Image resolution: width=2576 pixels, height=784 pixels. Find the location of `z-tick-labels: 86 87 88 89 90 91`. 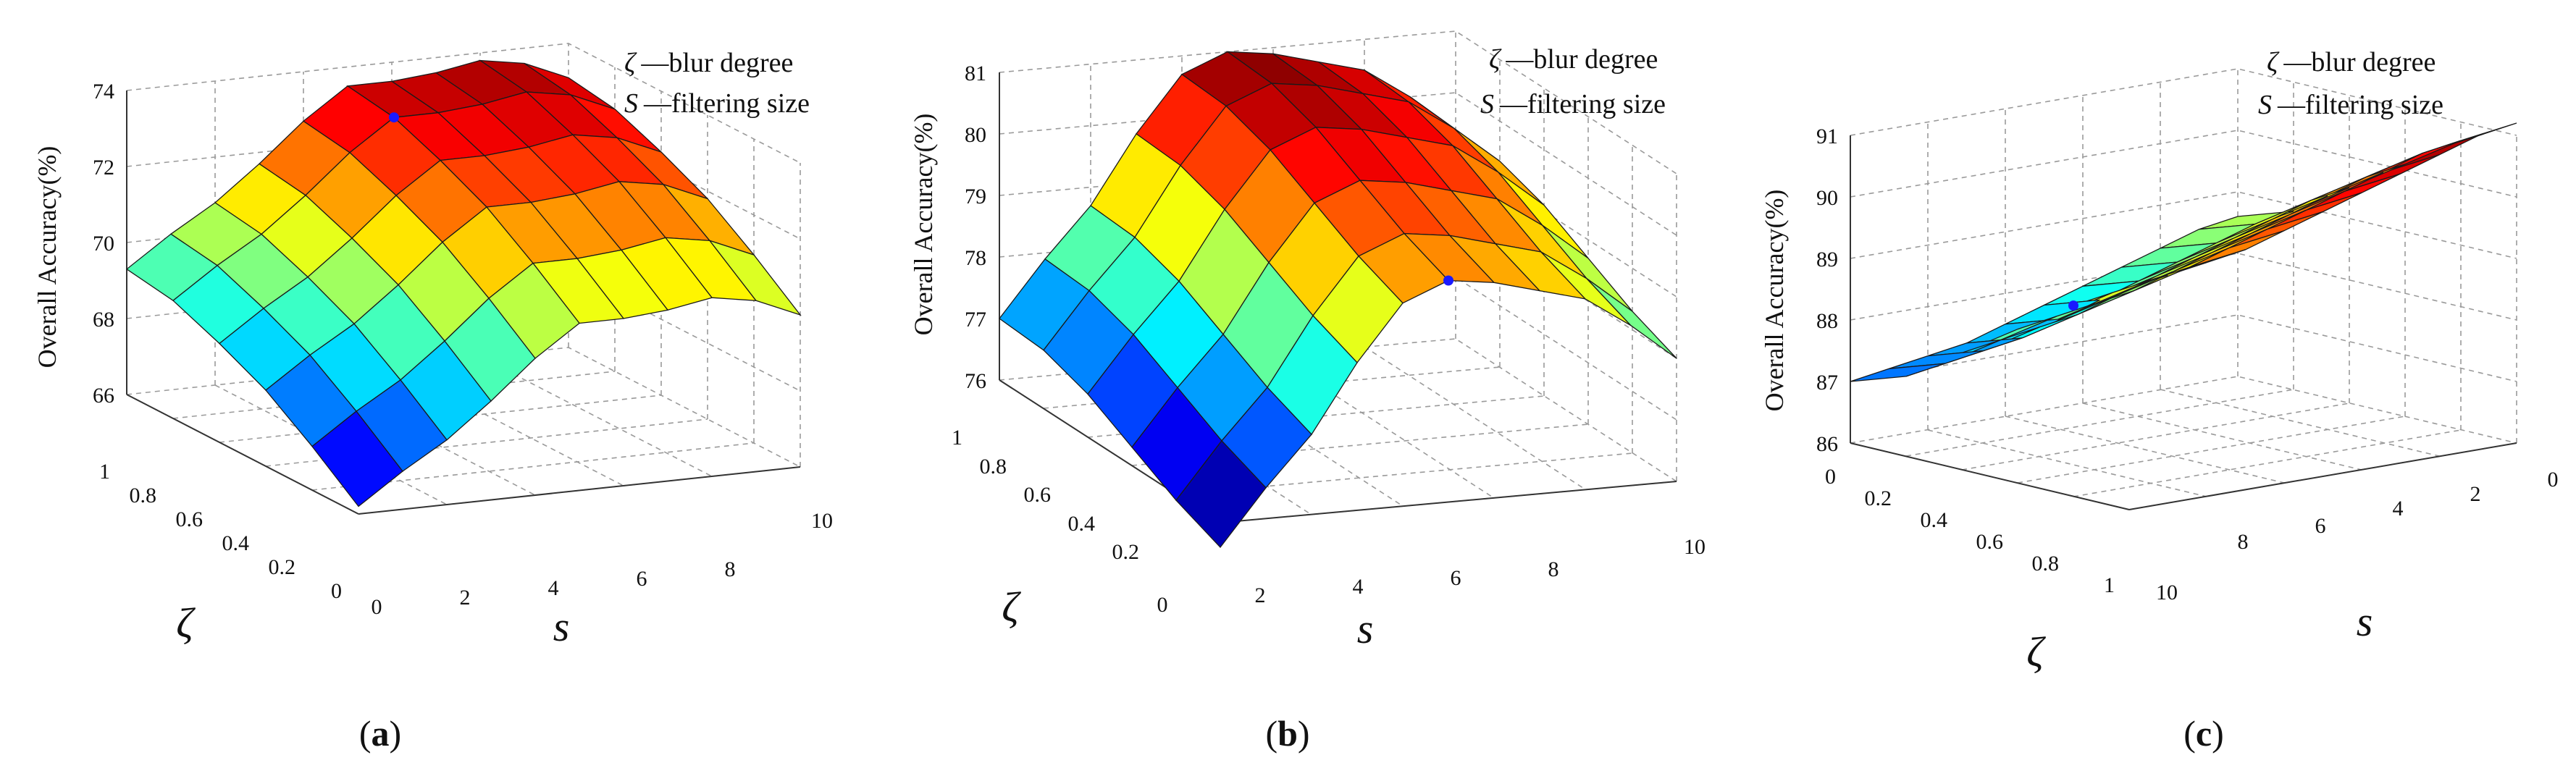

z-tick-labels: 86 87 88 89 90 91 is located at coordinates (1827, 290).